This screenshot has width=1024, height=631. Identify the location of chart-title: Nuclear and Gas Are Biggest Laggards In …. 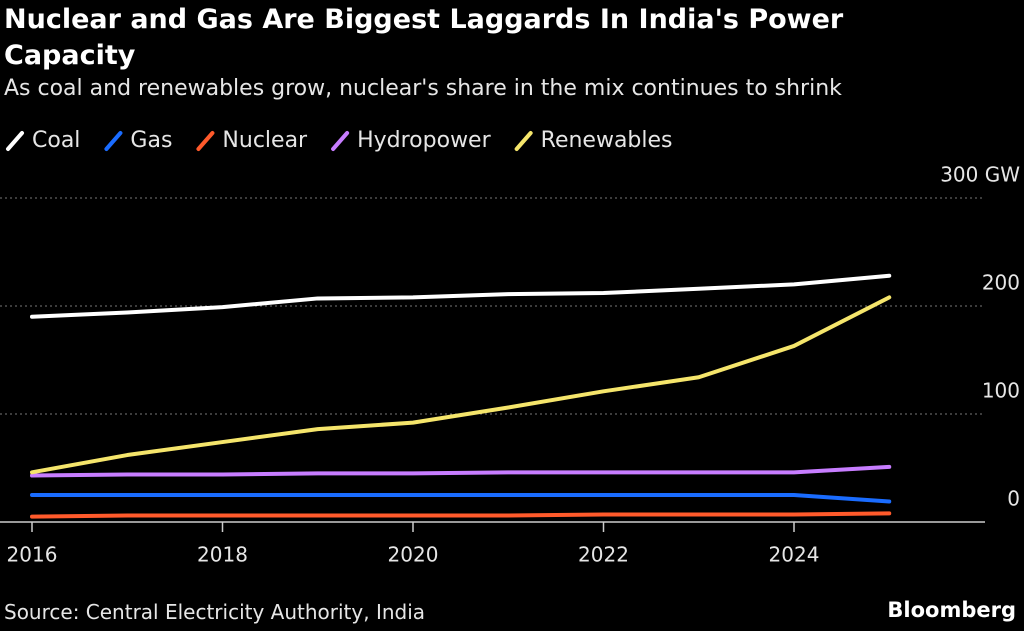
(424, 37).